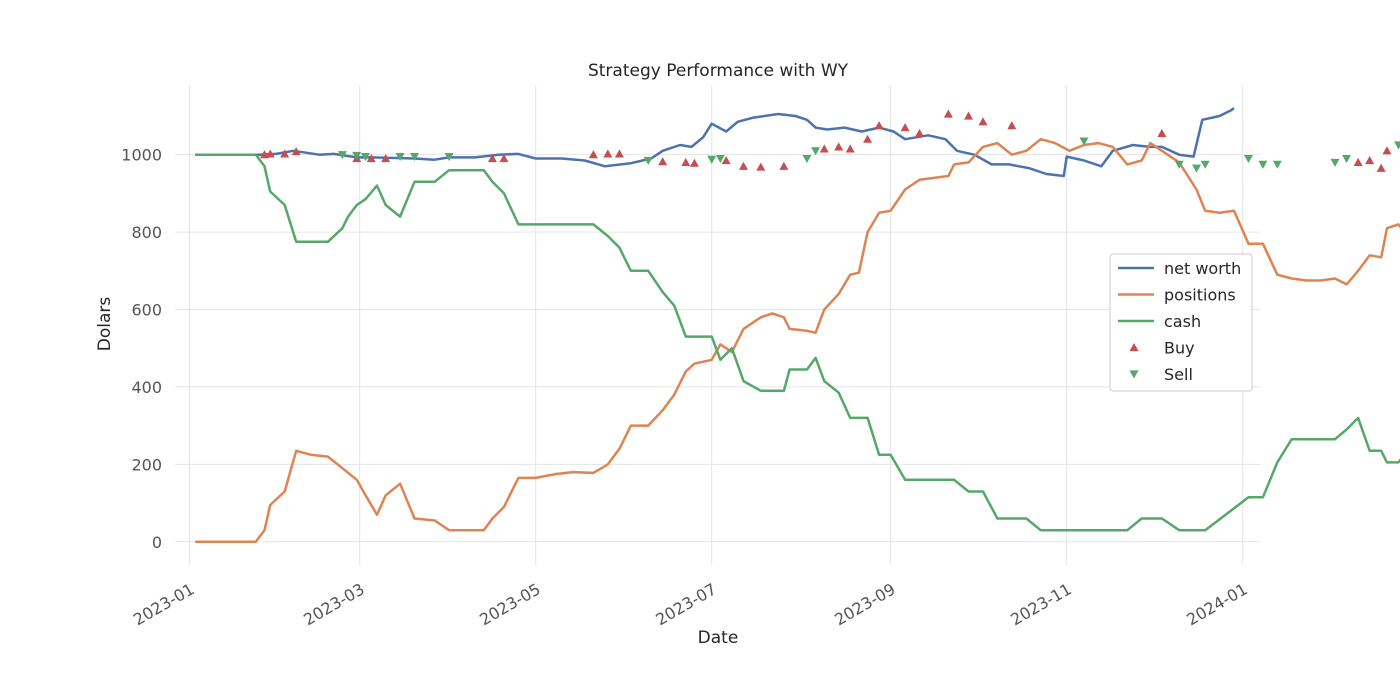 This screenshot has width=1400, height=700. I want to click on y-tick-label: 800, so click(146, 232).